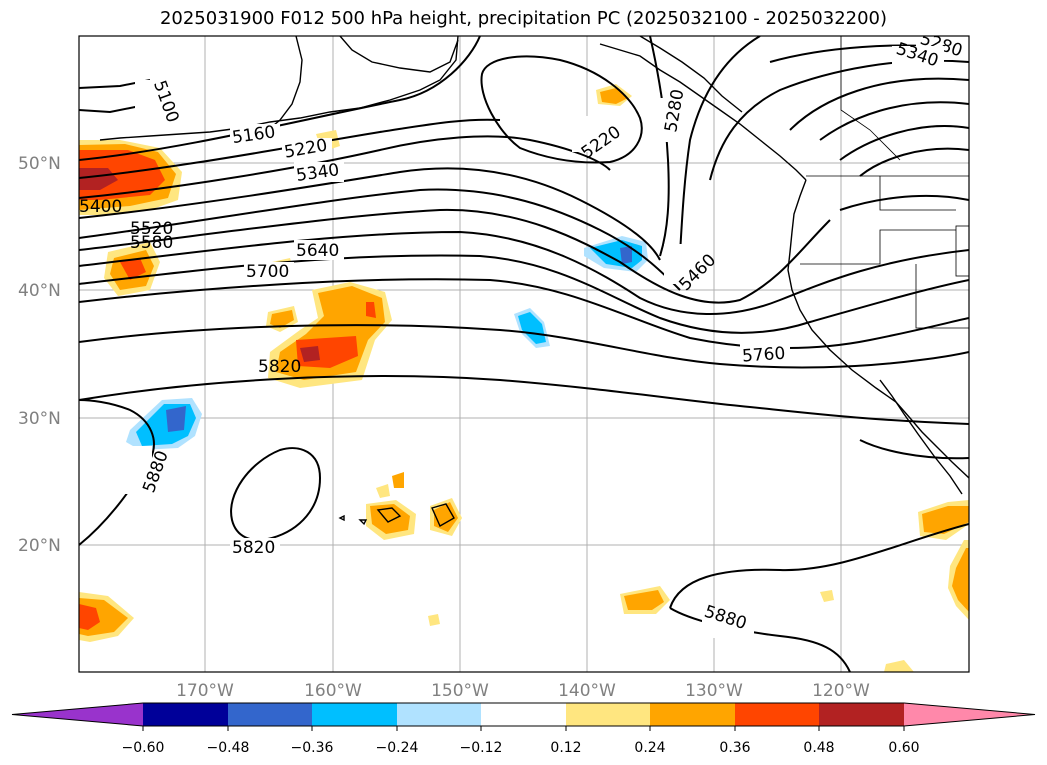 This screenshot has width=1047, height=765. Describe the element at coordinates (143, 748) in the screenshot. I see `colorbar-tick-label: −0.60` at that location.